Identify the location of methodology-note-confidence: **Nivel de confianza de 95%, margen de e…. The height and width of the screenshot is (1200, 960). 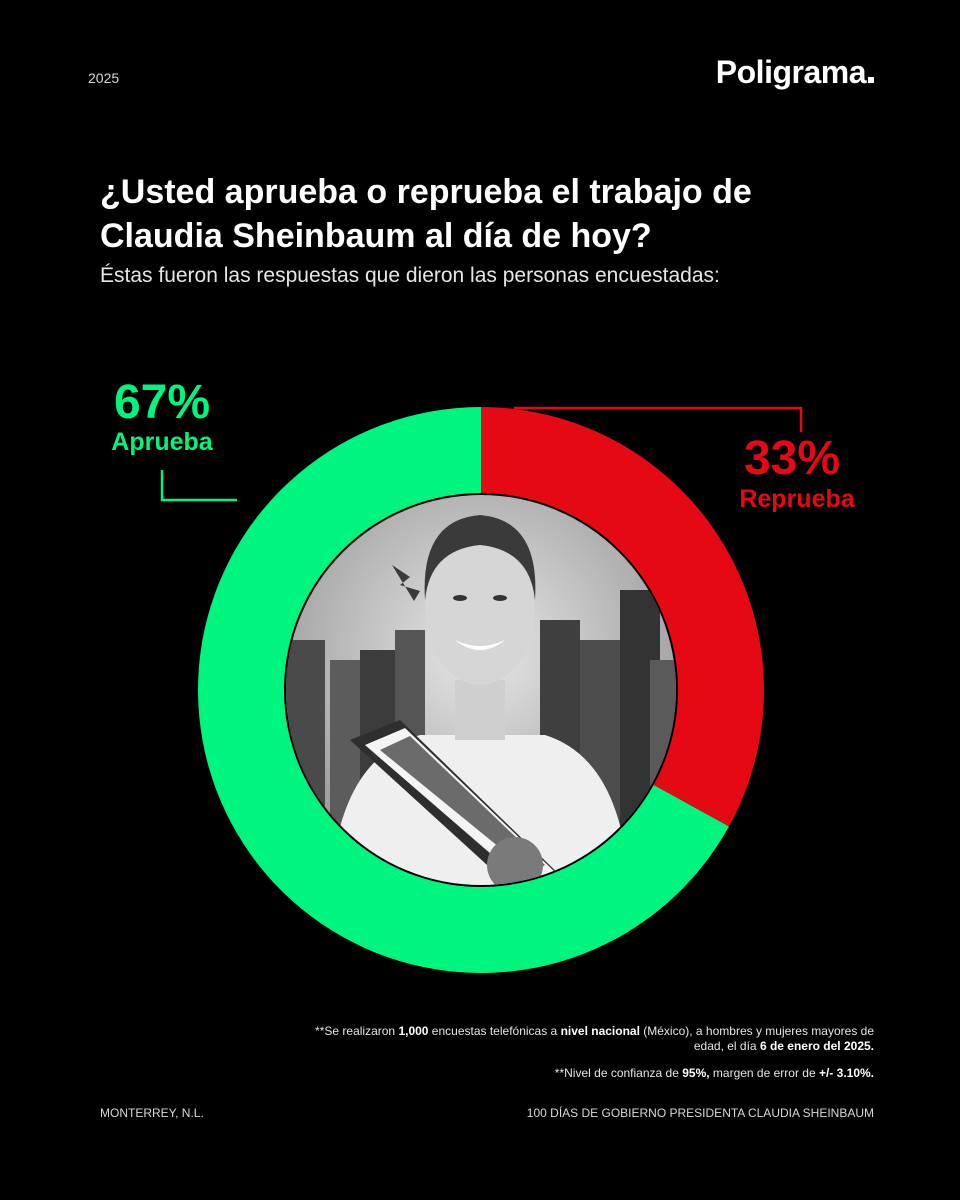
(594, 1073).